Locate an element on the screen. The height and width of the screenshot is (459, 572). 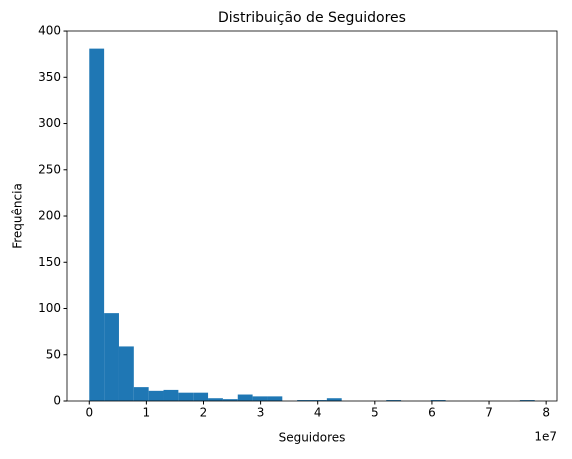
y-tick-label: 50 is located at coordinates (53, 354).